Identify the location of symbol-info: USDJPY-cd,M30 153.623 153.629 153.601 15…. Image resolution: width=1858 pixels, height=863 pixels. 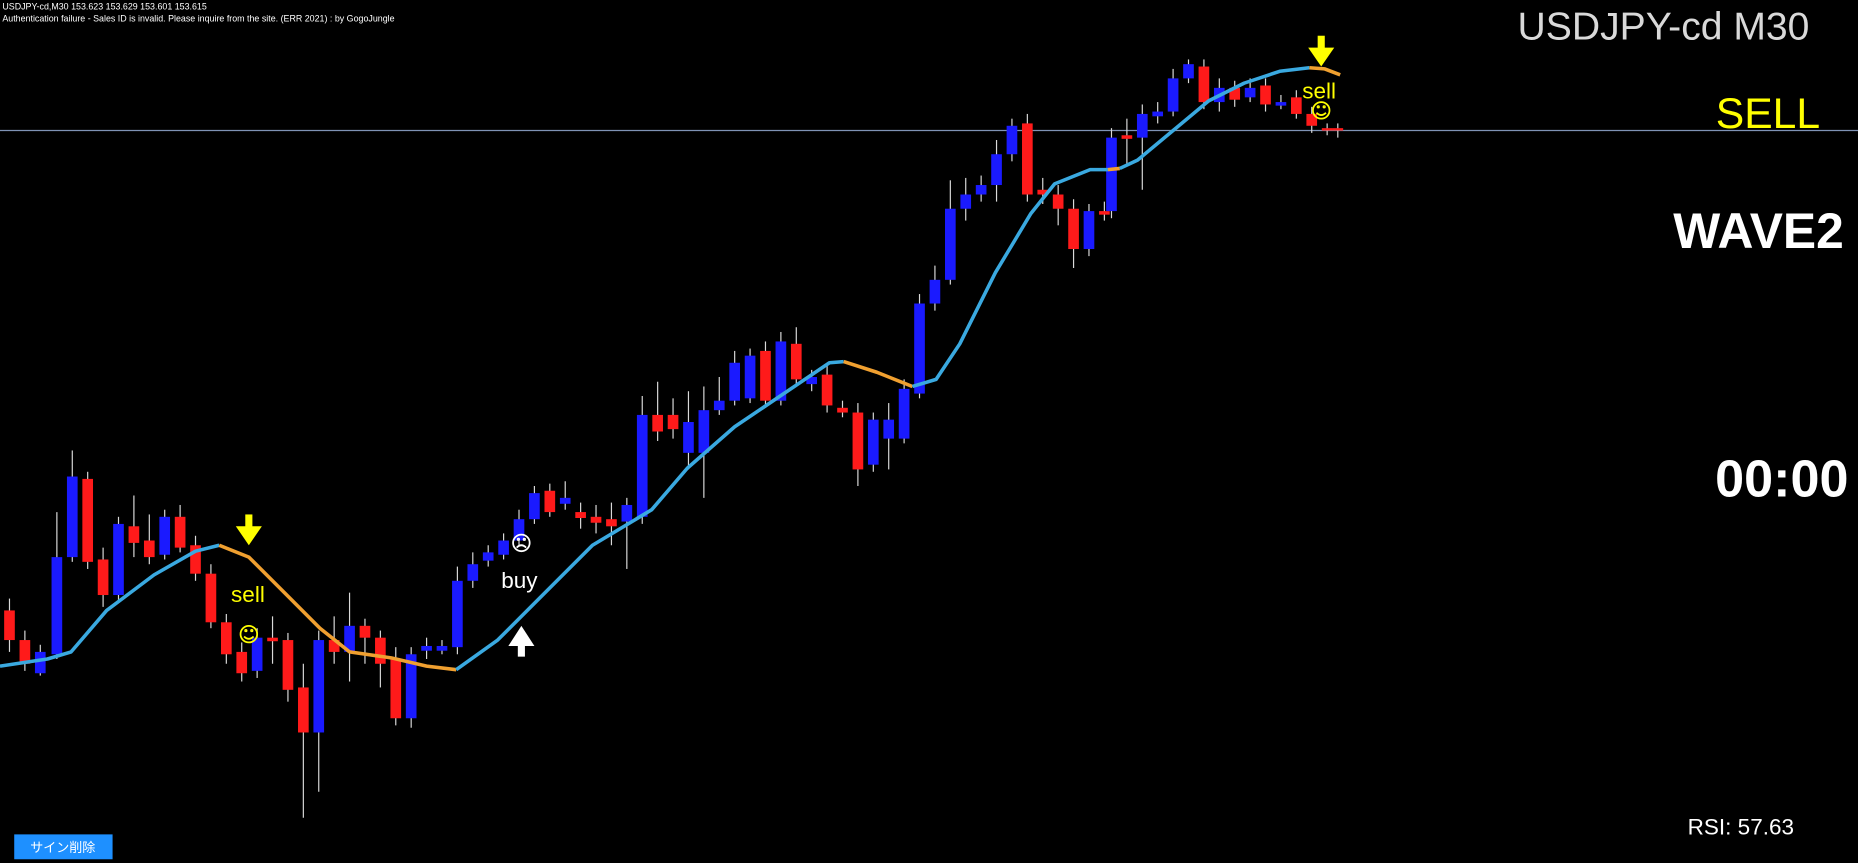
(104, 7).